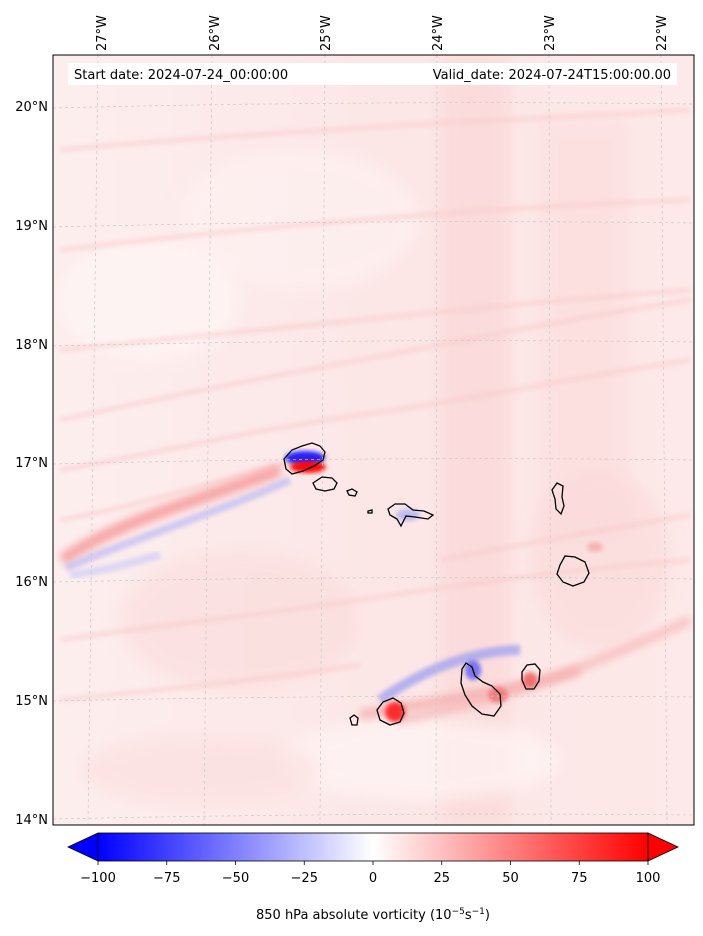 The image size is (703, 936). What do you see at coordinates (481, 689) in the screenshot?
I see `island-santiago` at bounding box center [481, 689].